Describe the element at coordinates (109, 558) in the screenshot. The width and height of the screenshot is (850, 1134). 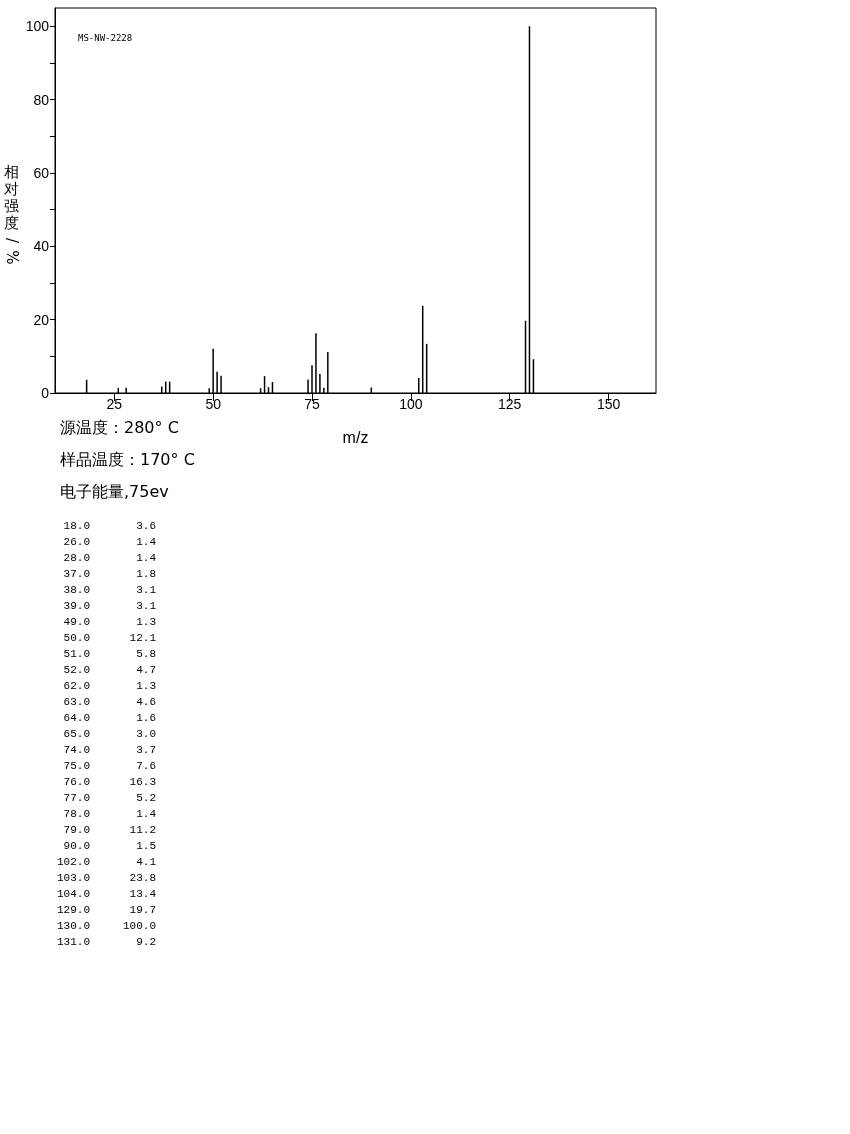
I see `text: 28.0 1.4` at that location.